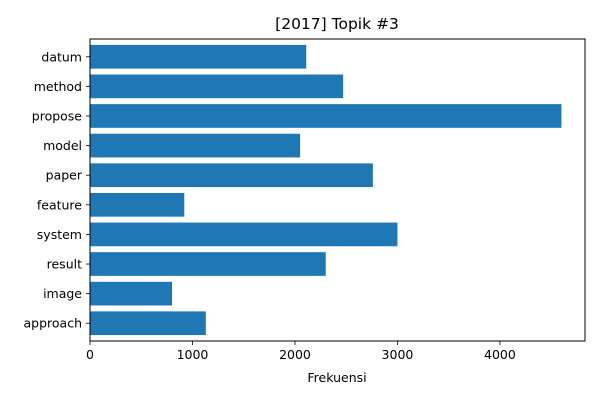  I want to click on x-axis: 0 1000 2000 3000 4000, so click(301, 351).